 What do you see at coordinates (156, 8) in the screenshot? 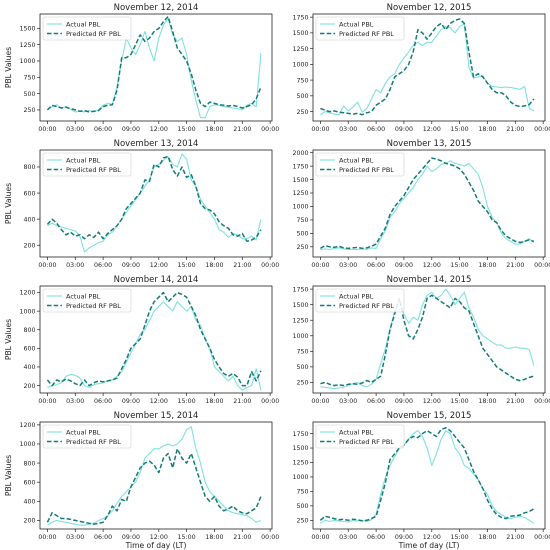
I see `panel-title: November 12, 2014` at bounding box center [156, 8].